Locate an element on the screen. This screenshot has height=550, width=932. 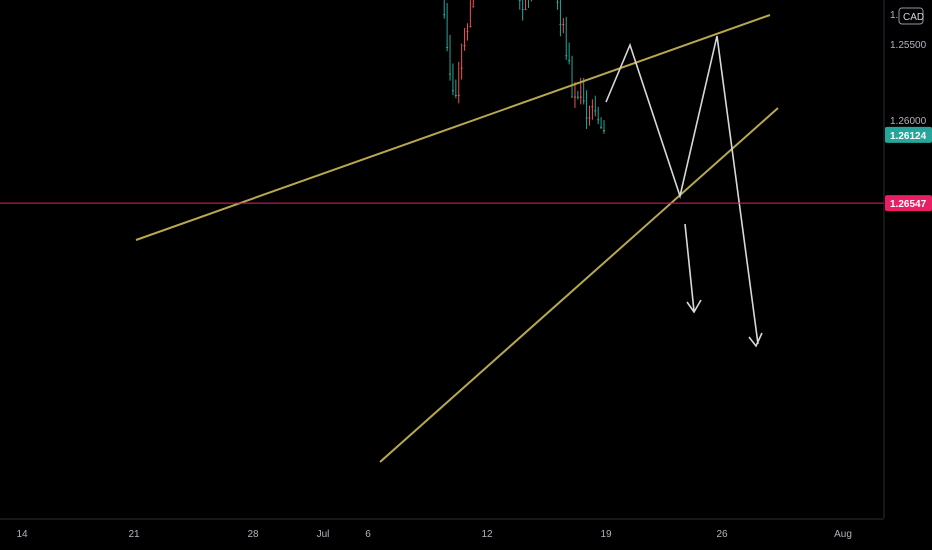
x-tick-label: Jul is located at coordinates (323, 534).